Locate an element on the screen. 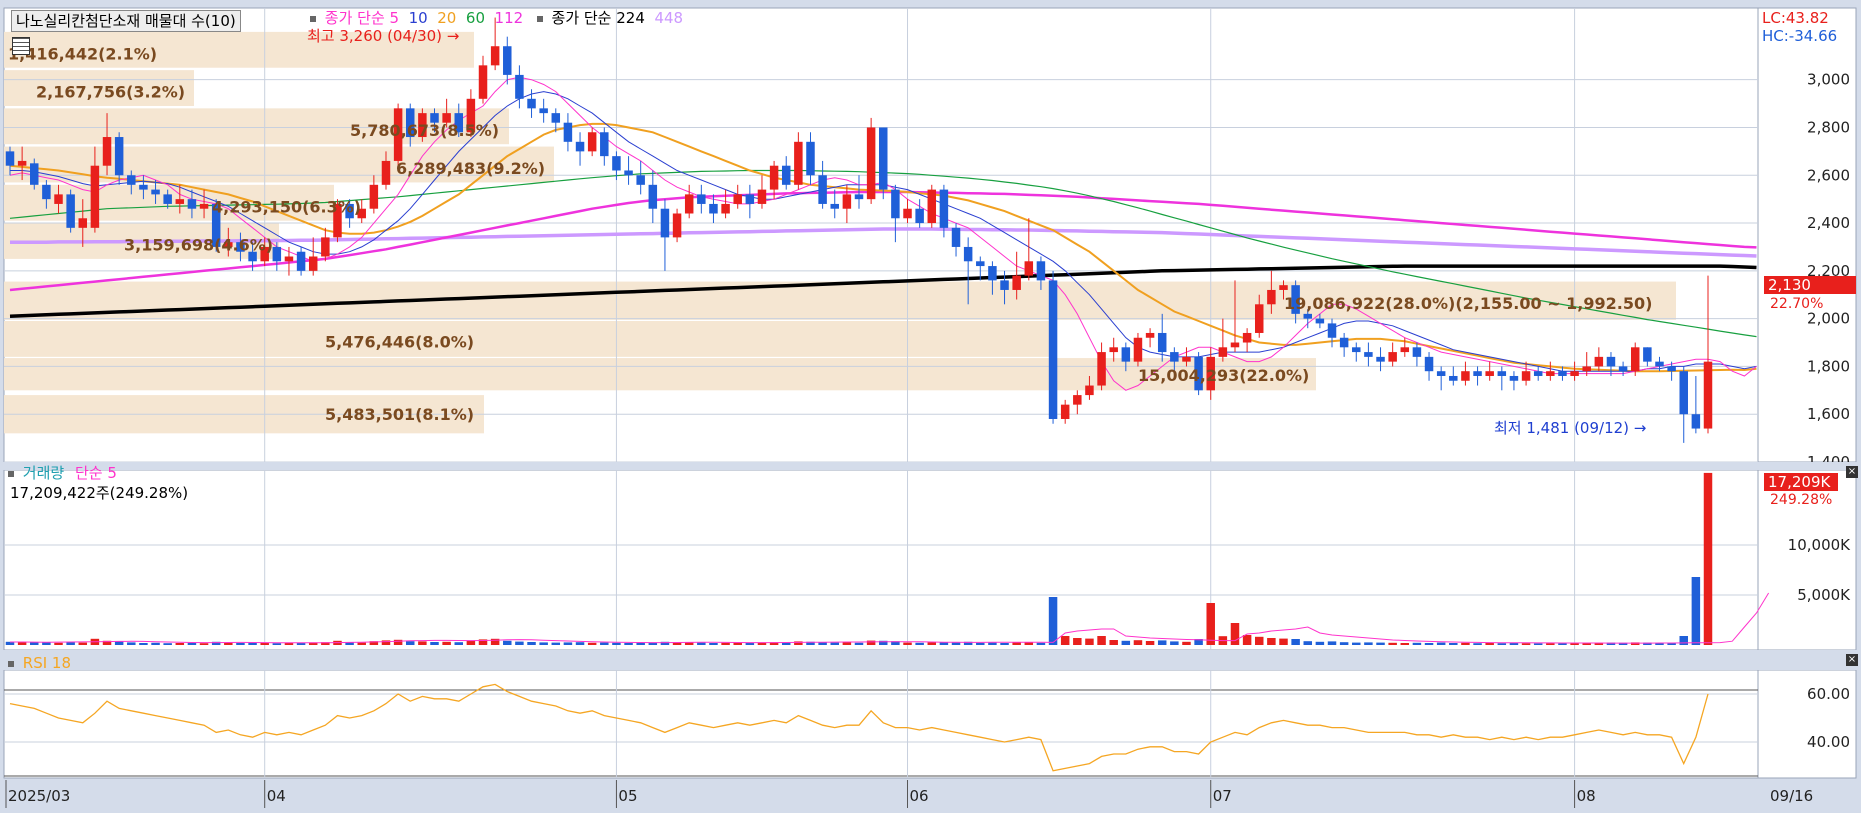 The image size is (1861, 813). volume-ma5-line is located at coordinates (890, 618).